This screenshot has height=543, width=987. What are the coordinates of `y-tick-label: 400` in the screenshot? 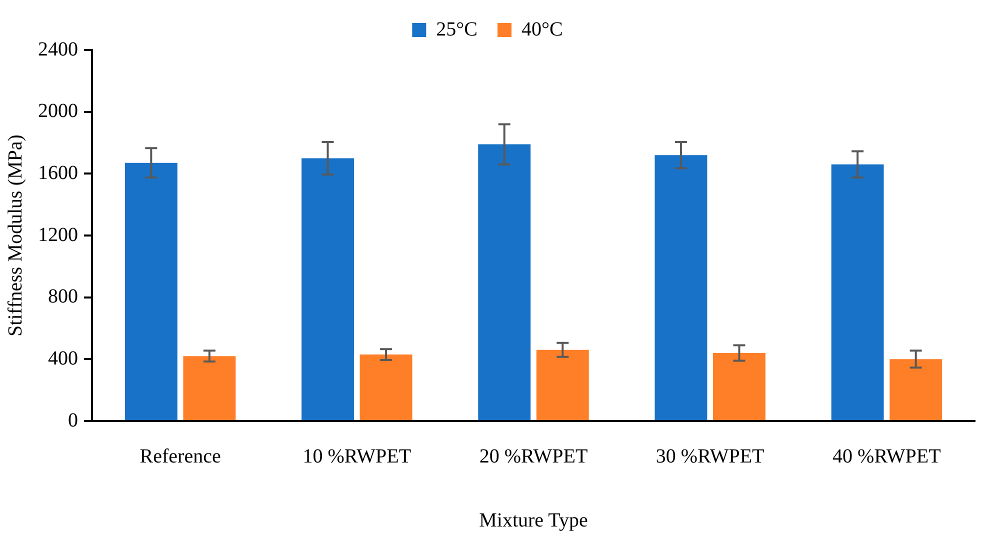 It's located at (63, 358).